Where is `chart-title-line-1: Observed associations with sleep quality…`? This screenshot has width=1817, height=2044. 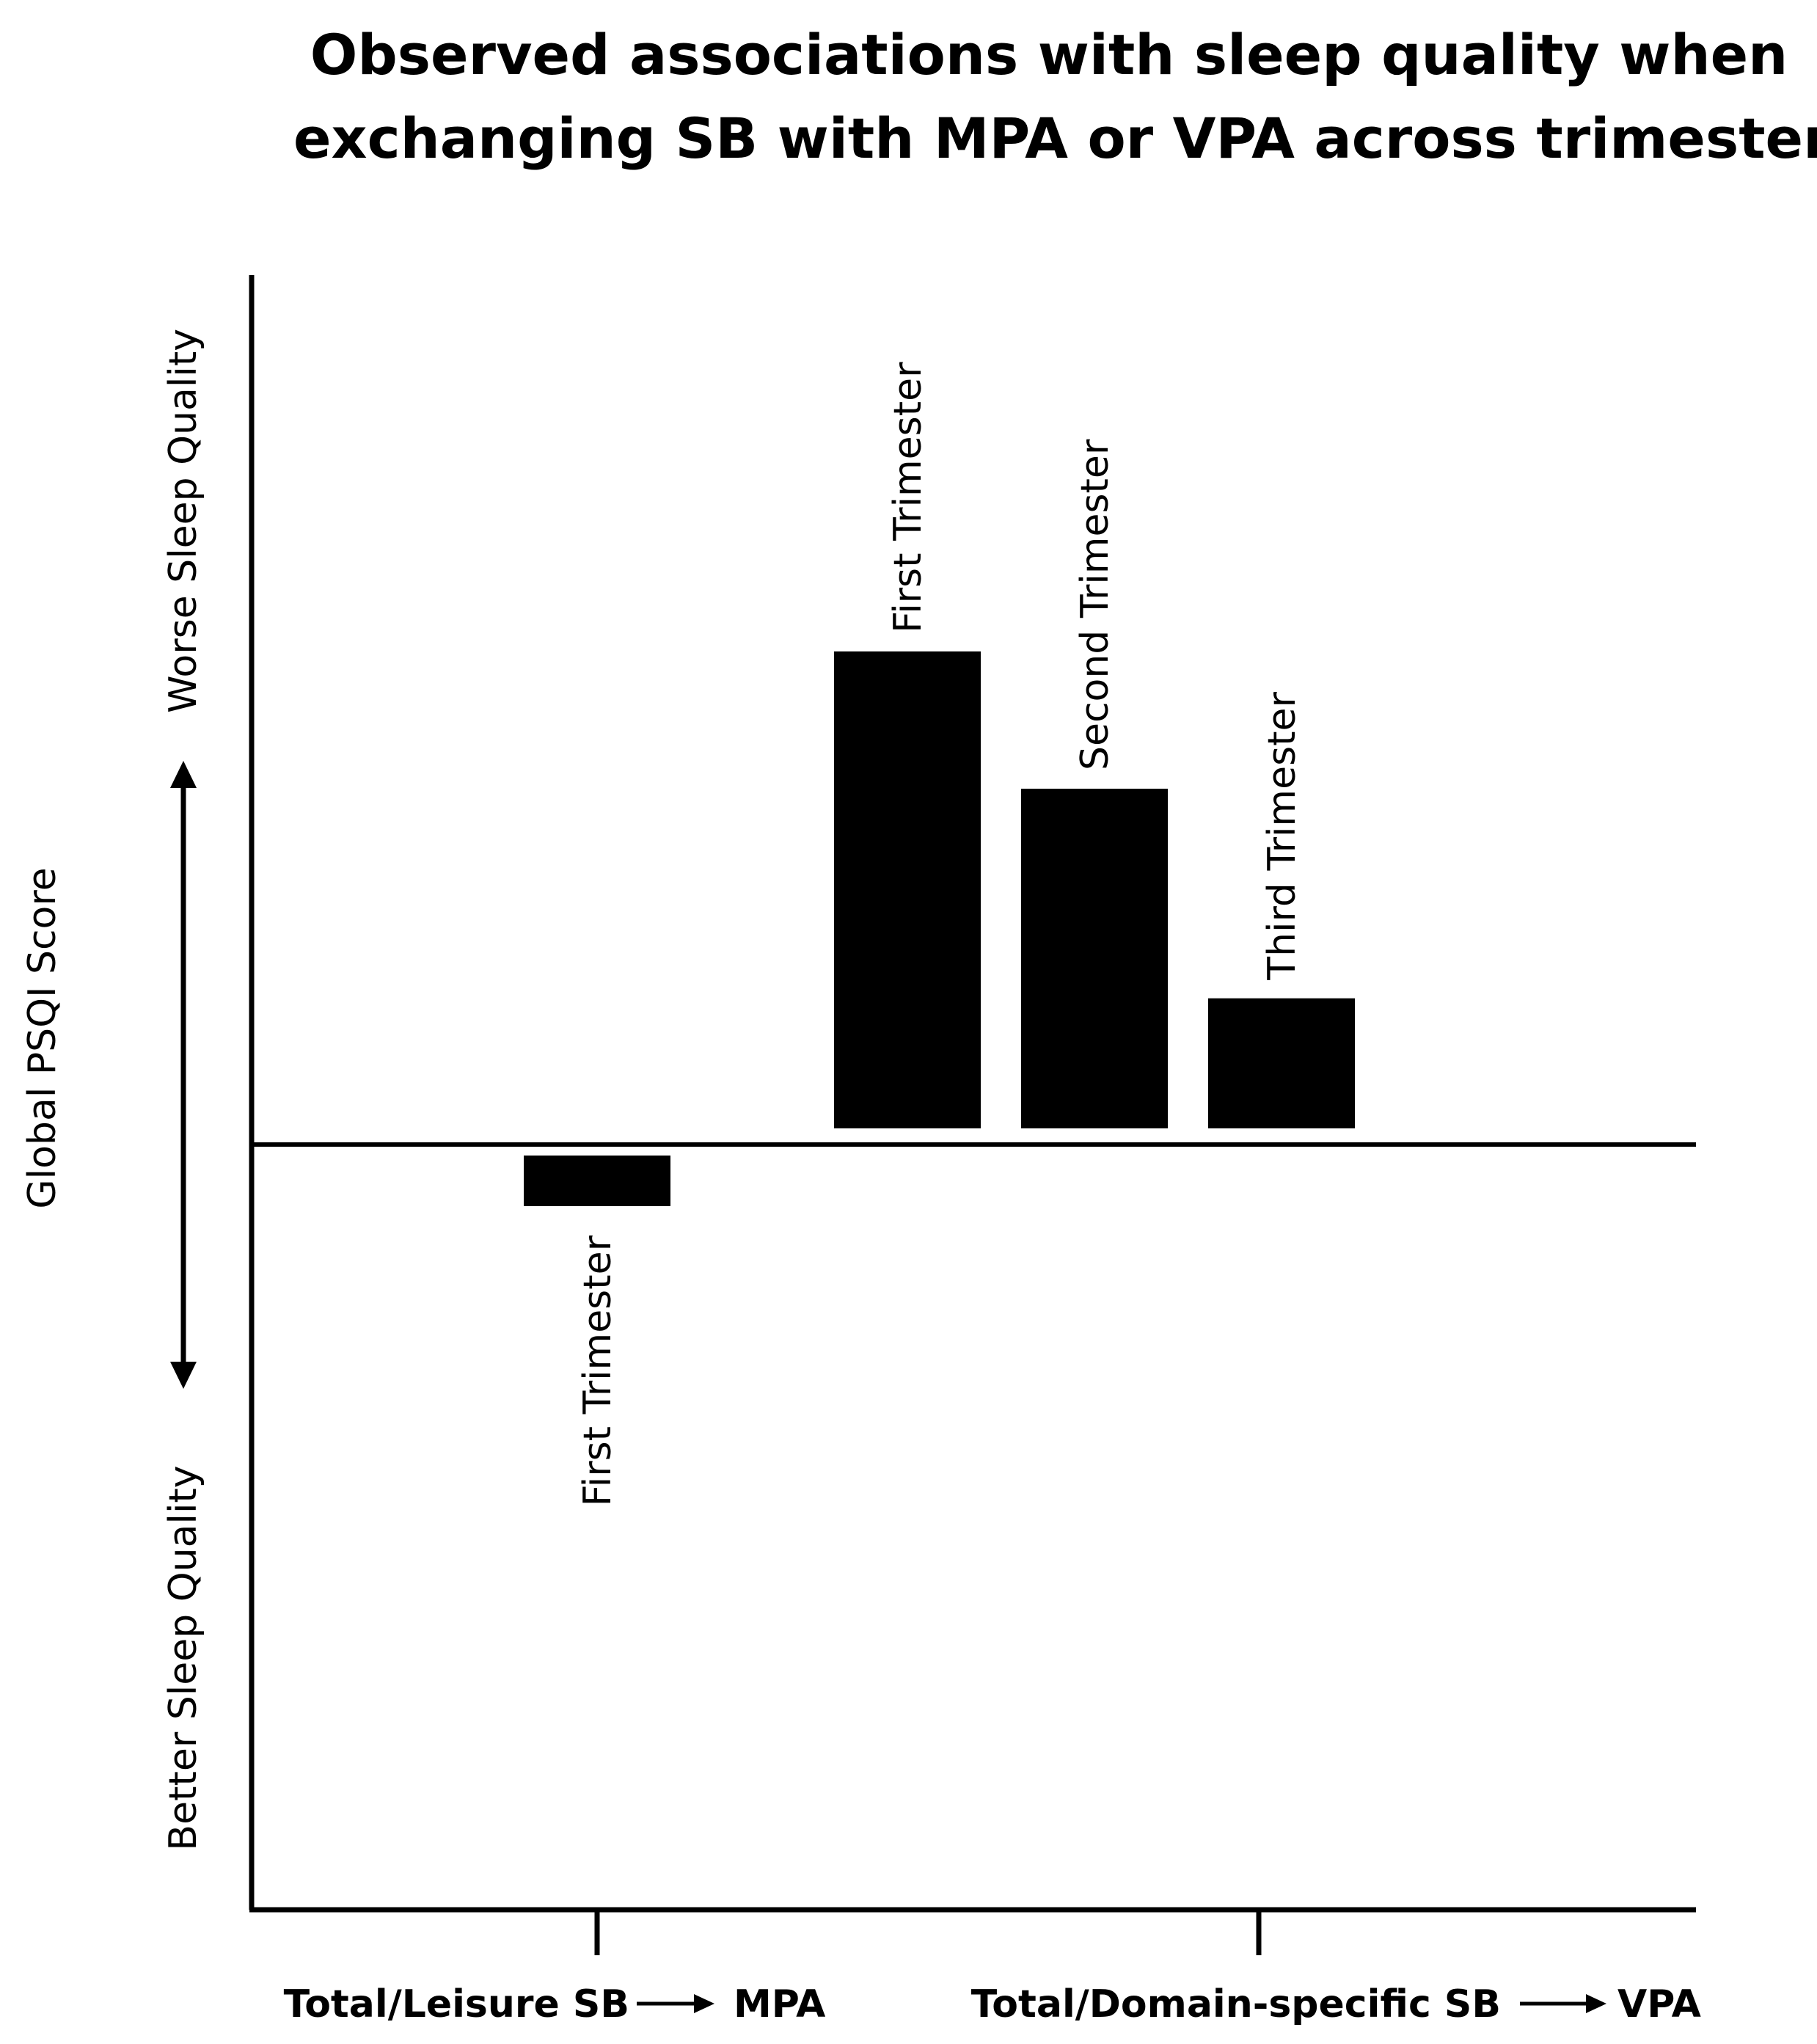 chart-title-line-1: Observed associations with sleep quality… is located at coordinates (1049, 54).